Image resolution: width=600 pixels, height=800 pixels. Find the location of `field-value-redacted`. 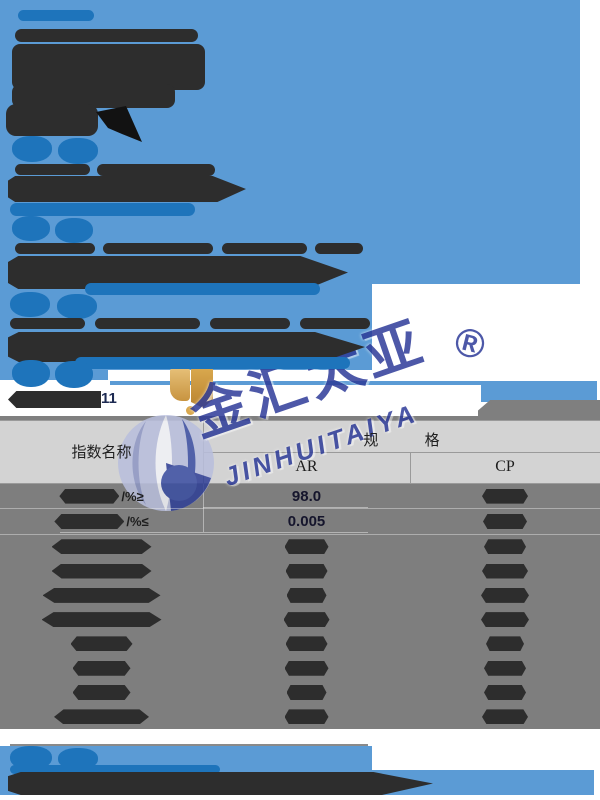

field-value-redacted is located at coordinates (127, 189).